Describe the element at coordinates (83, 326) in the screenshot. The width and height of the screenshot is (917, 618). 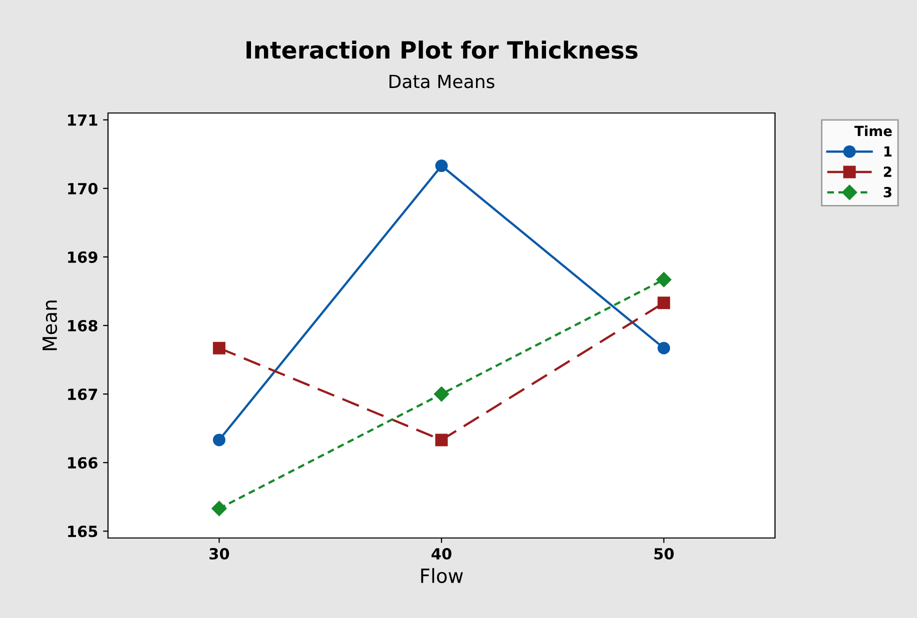
I see `y-tick-label: 168` at that location.